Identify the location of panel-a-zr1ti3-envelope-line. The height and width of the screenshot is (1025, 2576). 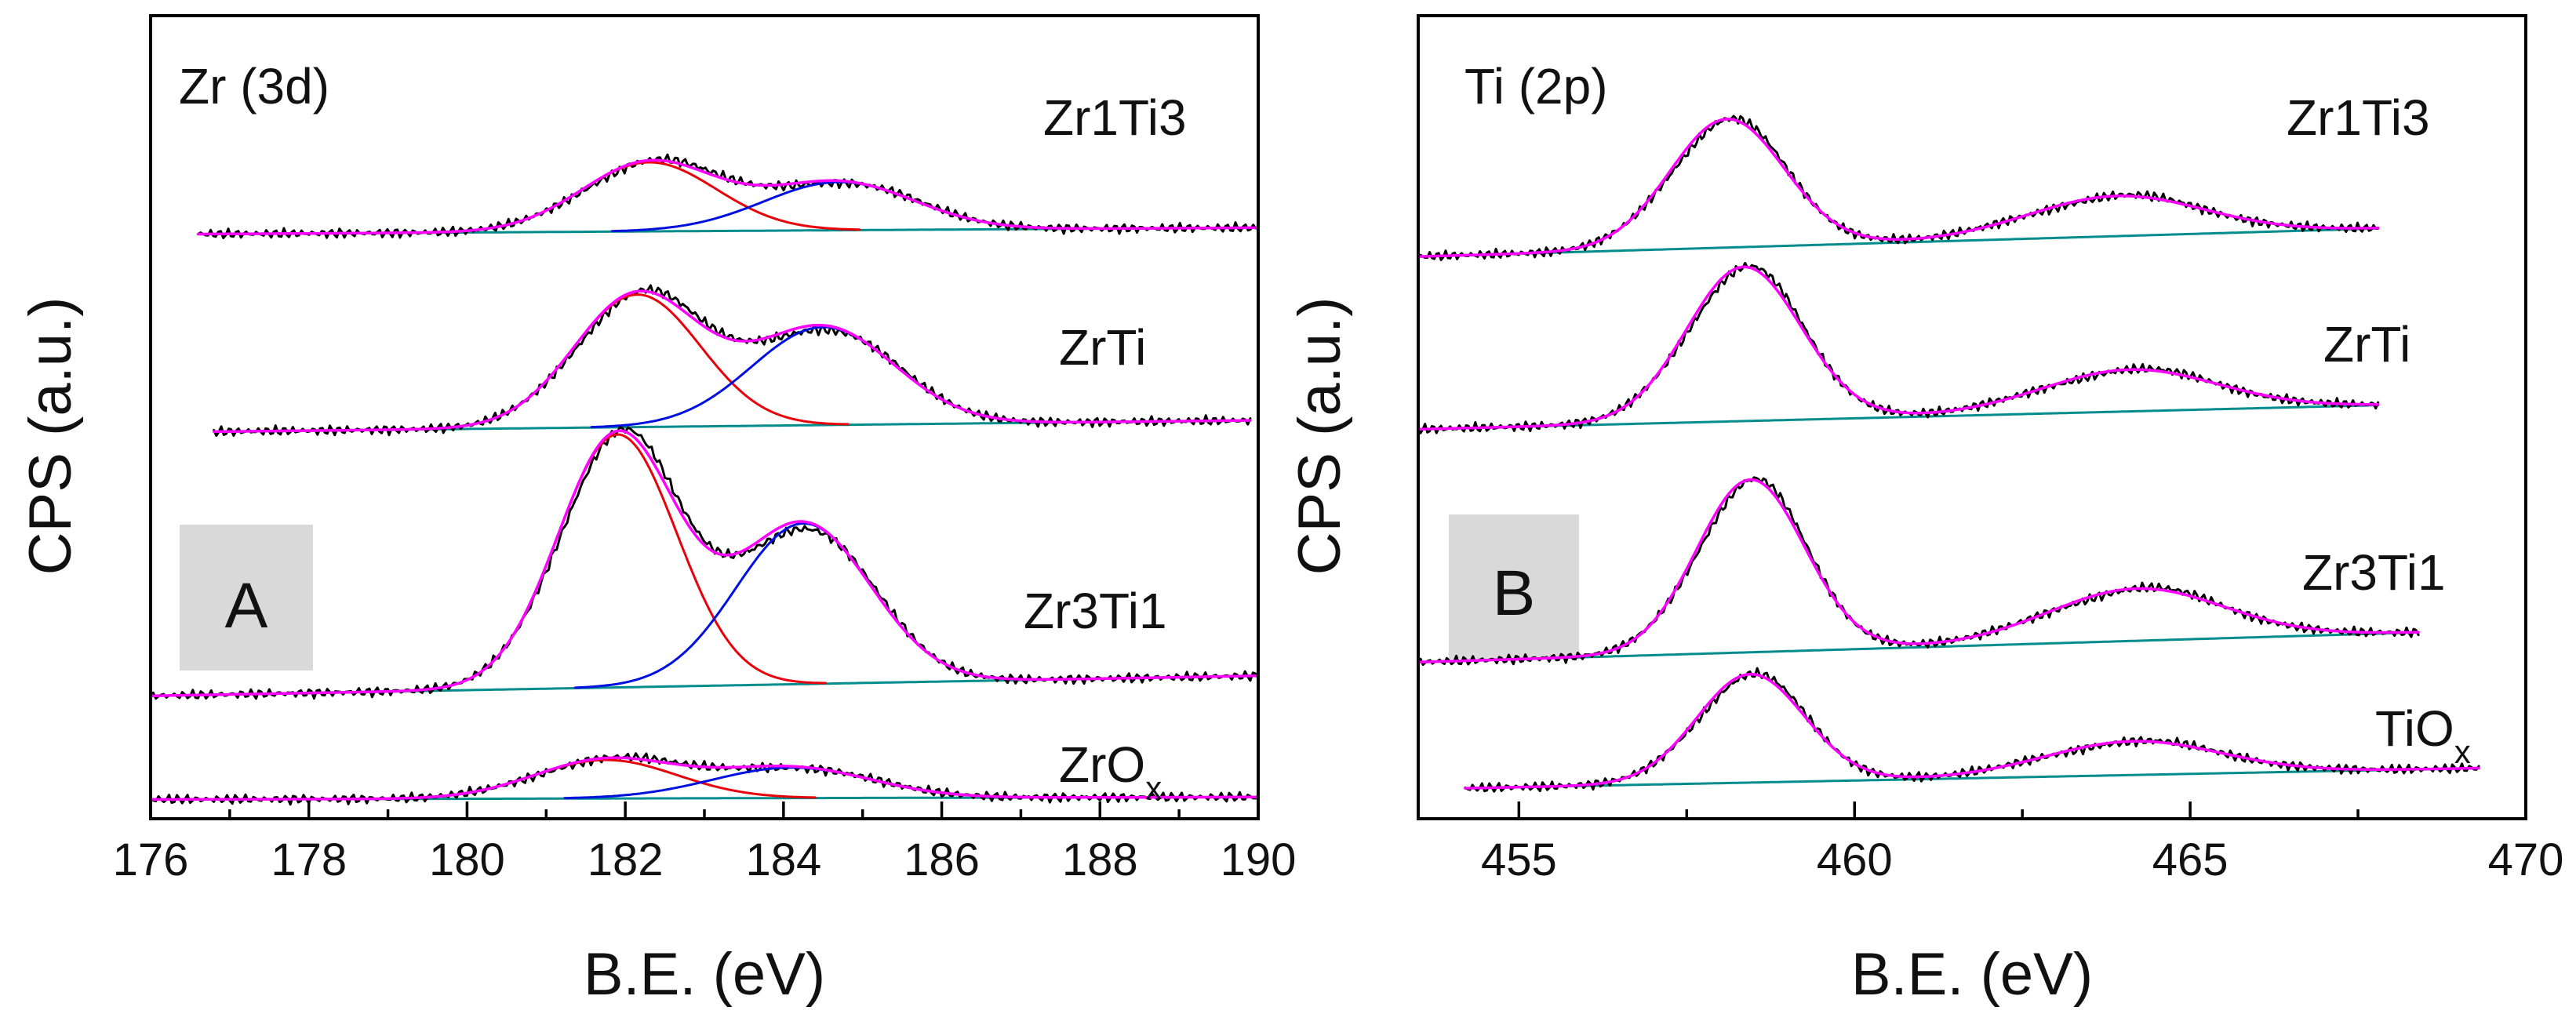
(728, 197).